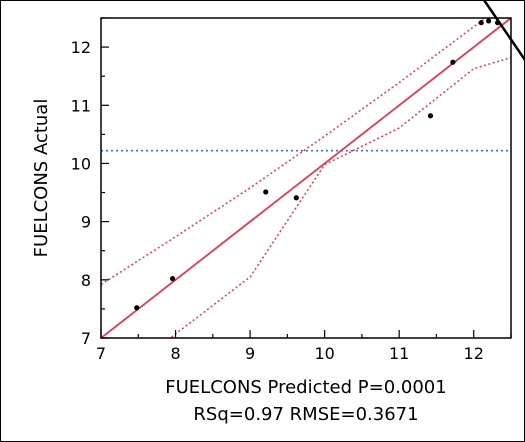  What do you see at coordinates (399, 353) in the screenshot?
I see `x-tick-label: 11` at bounding box center [399, 353].